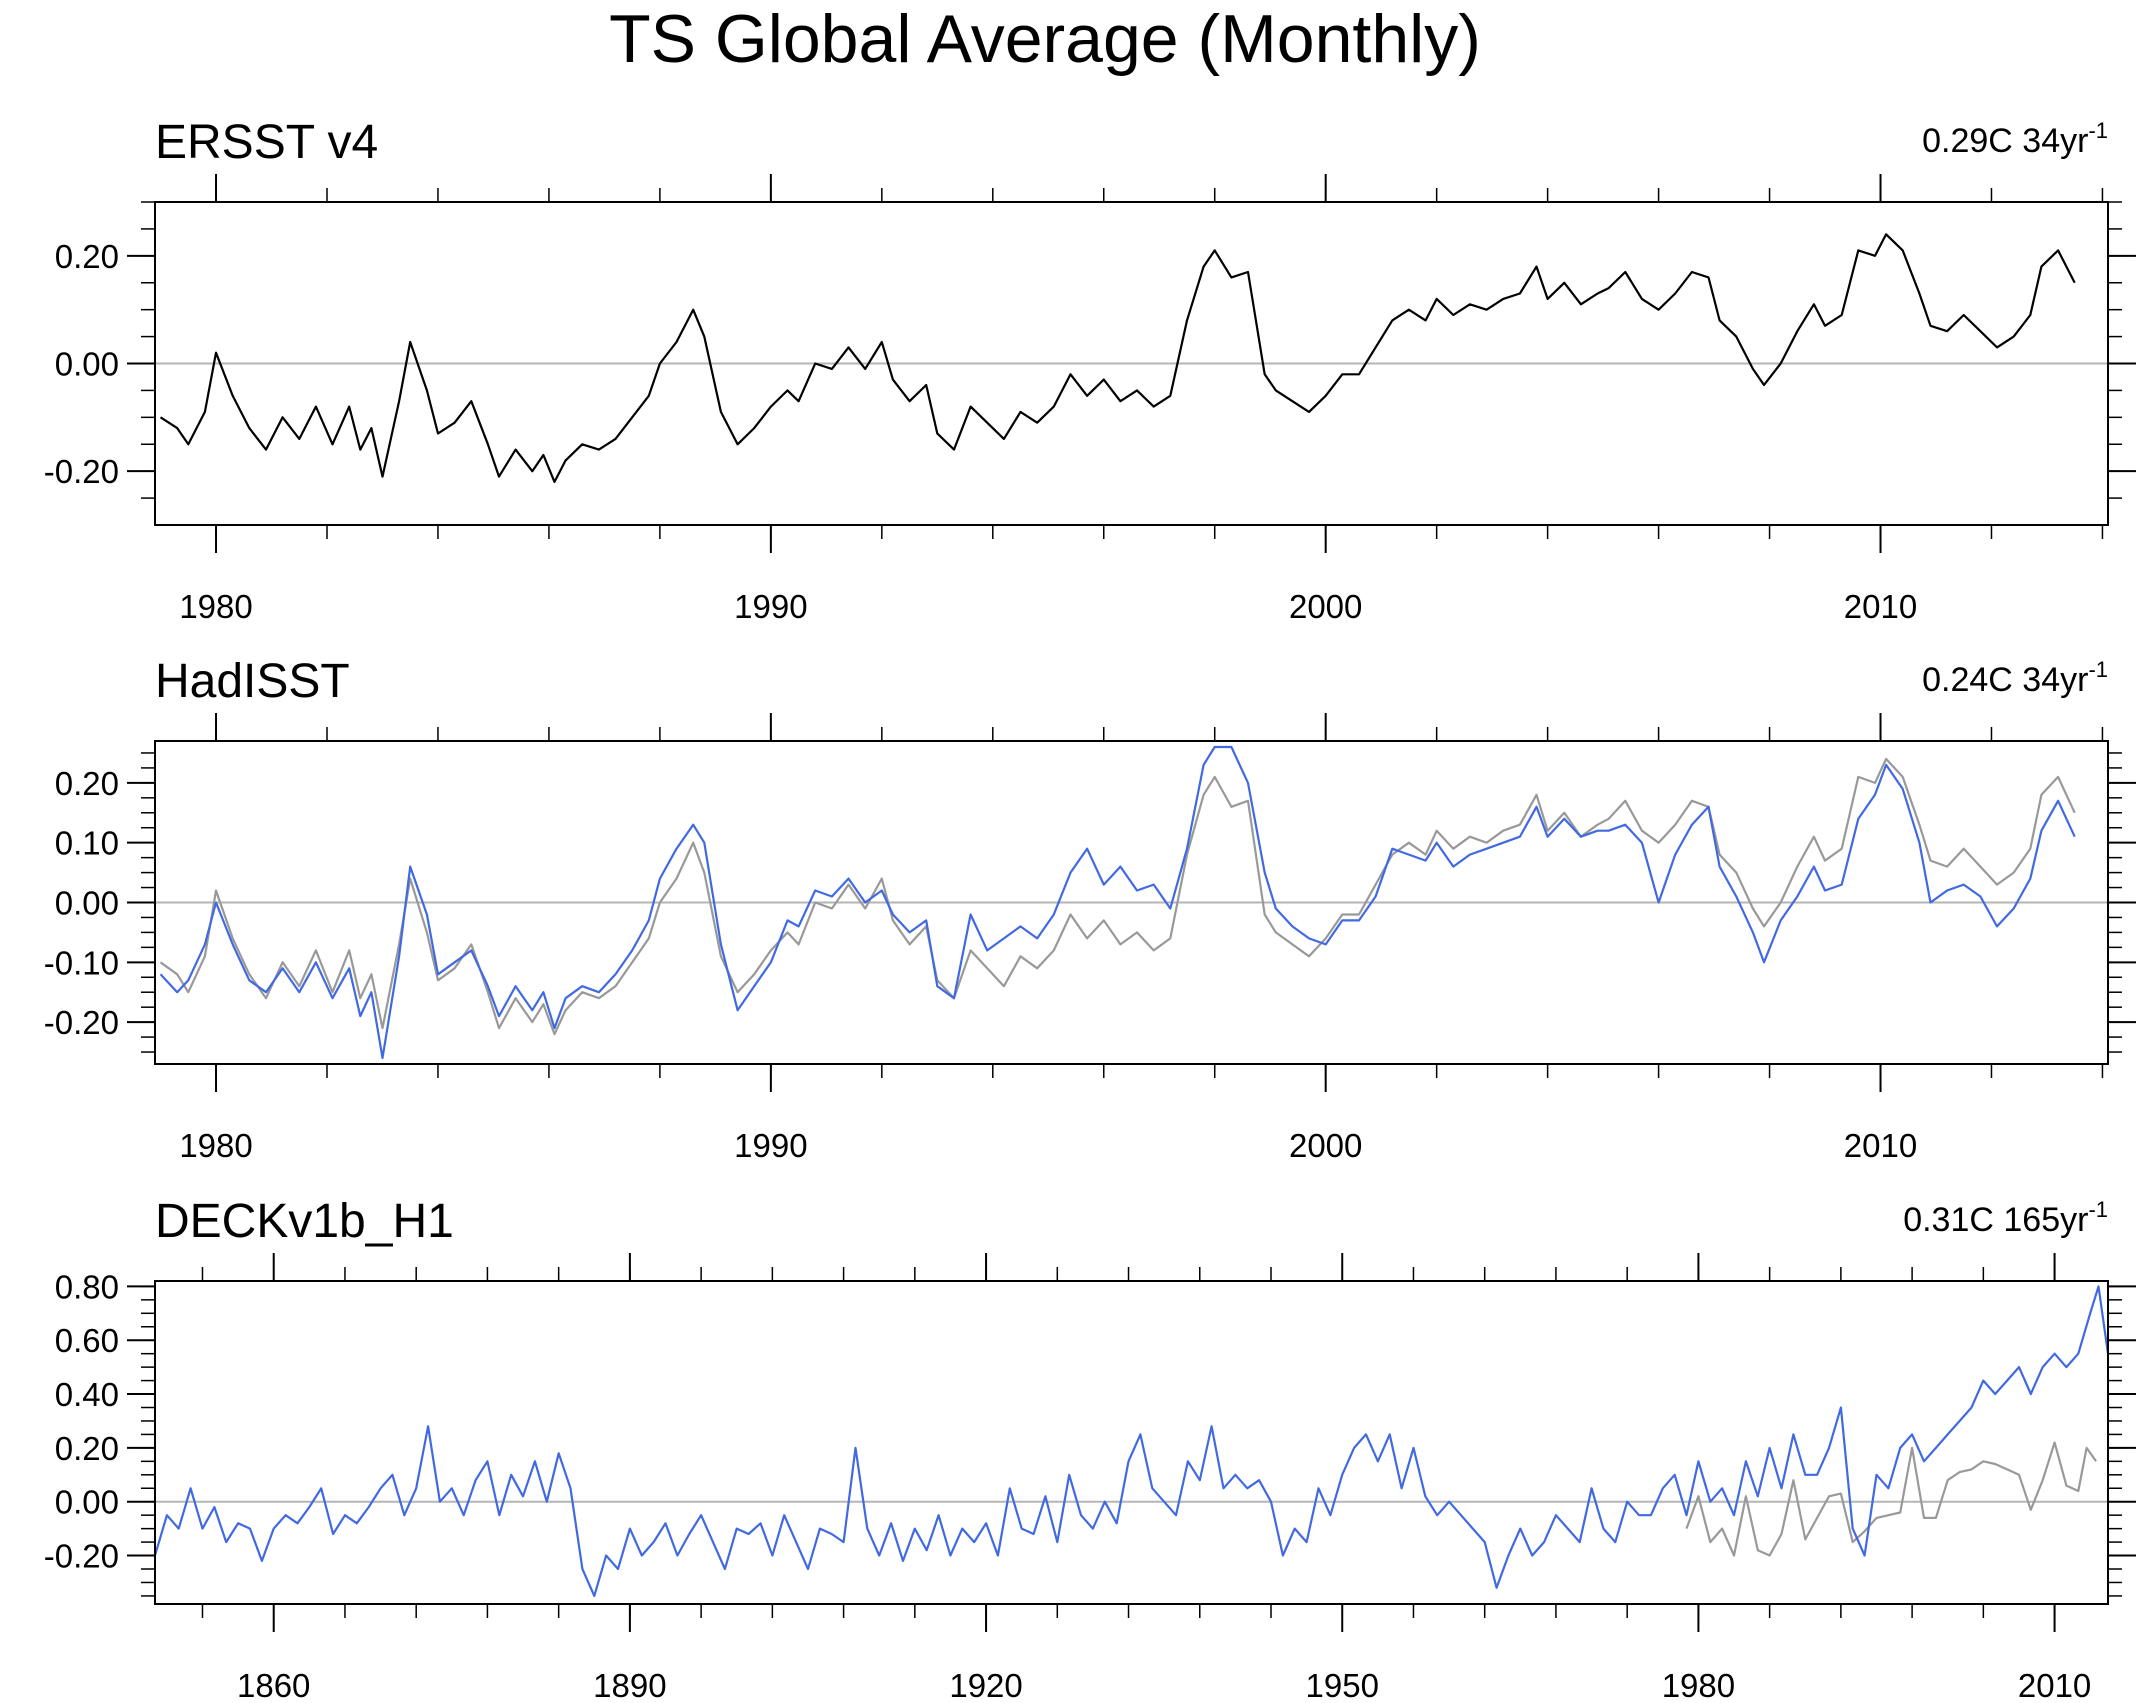  Describe the element at coordinates (1045, 39) in the screenshot. I see `figure-title: TS Global Average (Monthly)` at that location.